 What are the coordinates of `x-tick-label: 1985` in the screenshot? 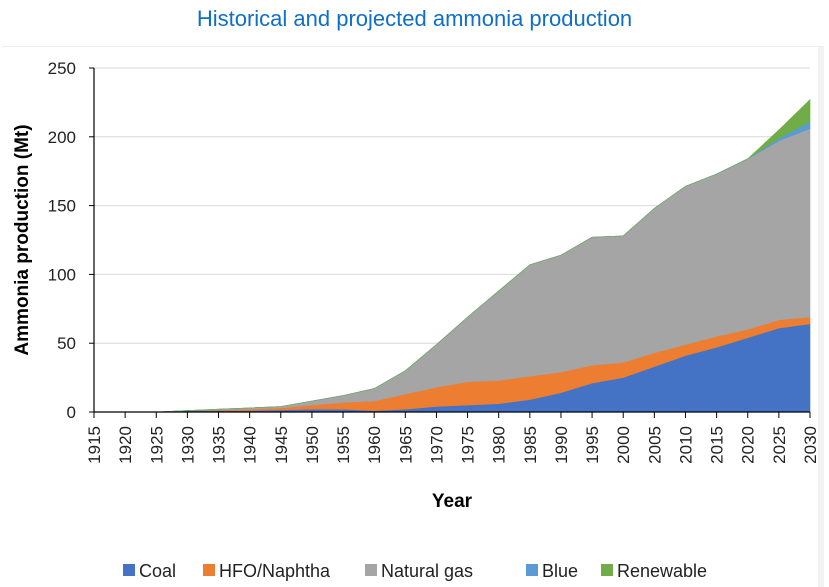 It's located at (530, 445).